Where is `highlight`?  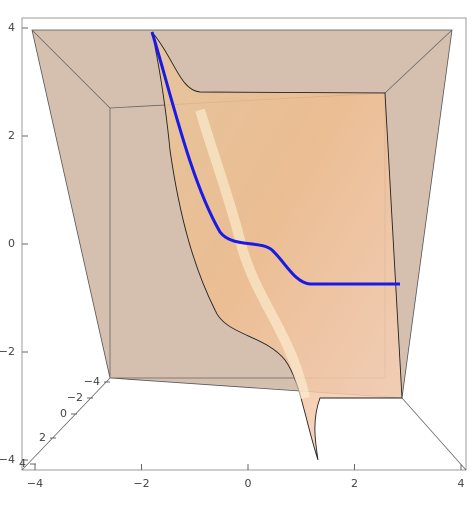
highlight is located at coordinates (252, 254).